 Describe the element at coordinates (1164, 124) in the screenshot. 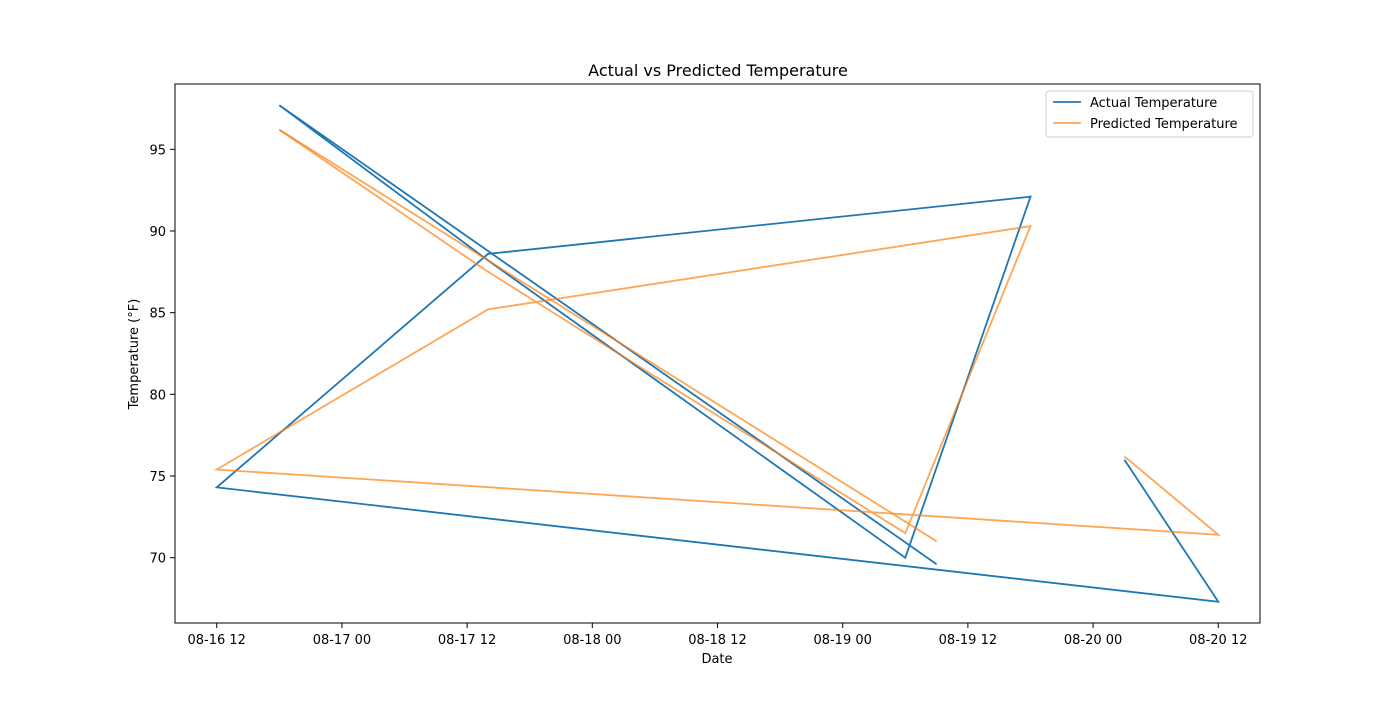

I see `legend-entry-label: Predicted Temperature` at that location.